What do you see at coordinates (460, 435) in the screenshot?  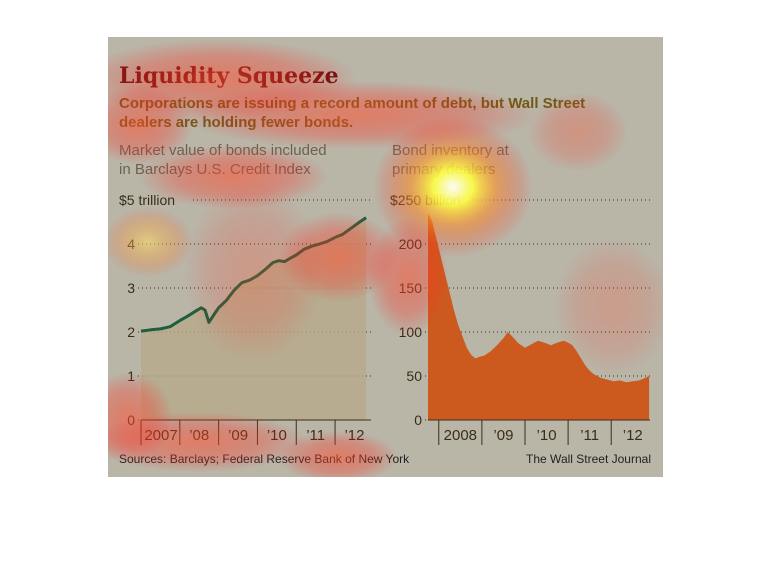 I see `x-tick-label: 2008` at bounding box center [460, 435].